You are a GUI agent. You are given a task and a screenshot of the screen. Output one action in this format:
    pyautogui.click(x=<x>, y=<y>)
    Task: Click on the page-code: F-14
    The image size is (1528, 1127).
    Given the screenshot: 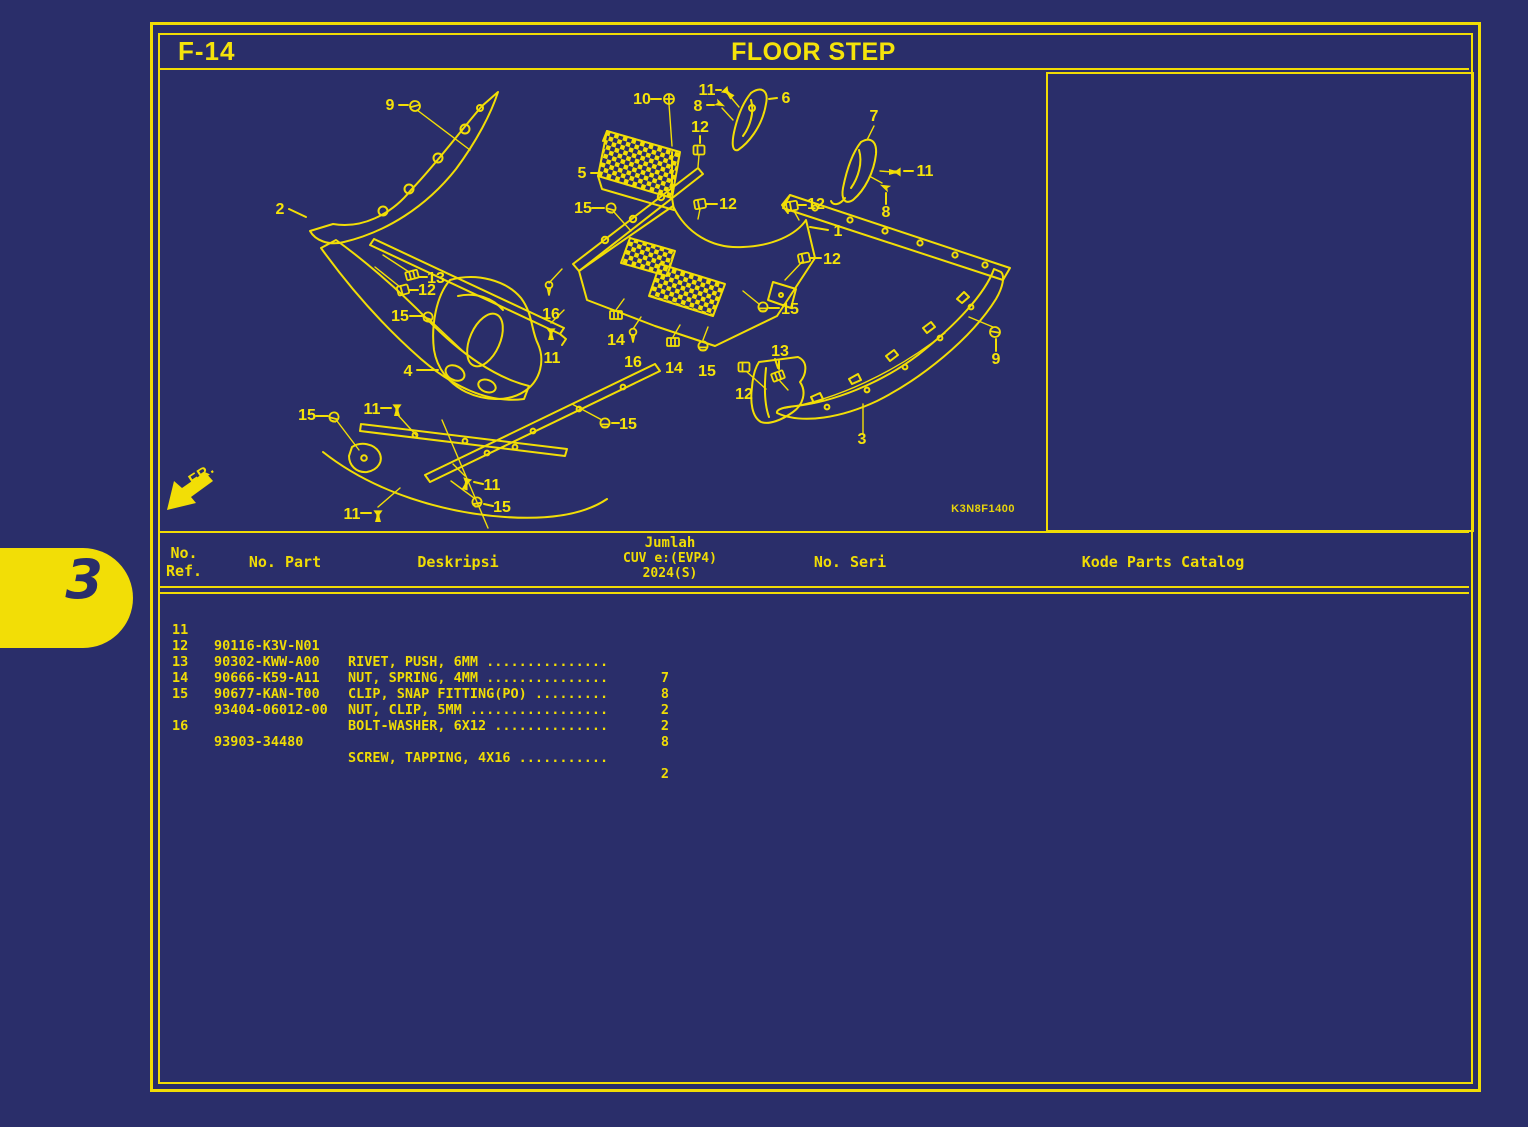 What is the action you would take?
    pyautogui.click(x=207, y=51)
    